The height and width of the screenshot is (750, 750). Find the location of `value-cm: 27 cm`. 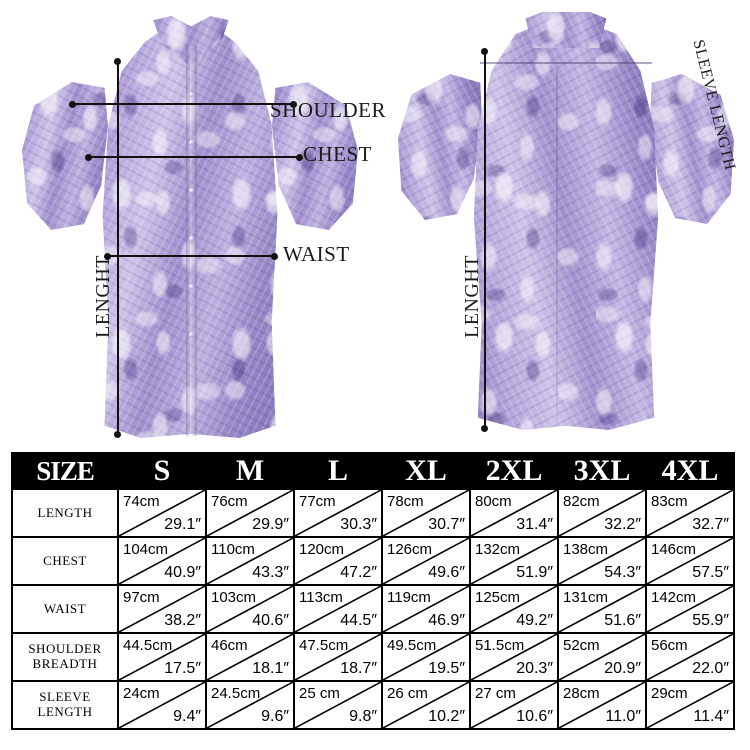

value-cm: 27 cm is located at coordinates (495, 693).